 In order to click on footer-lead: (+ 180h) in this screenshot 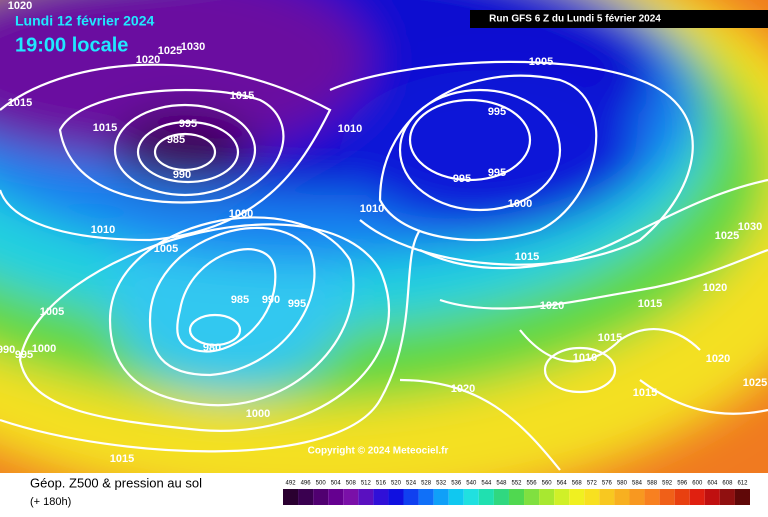, I will do `click(50, 502)`.